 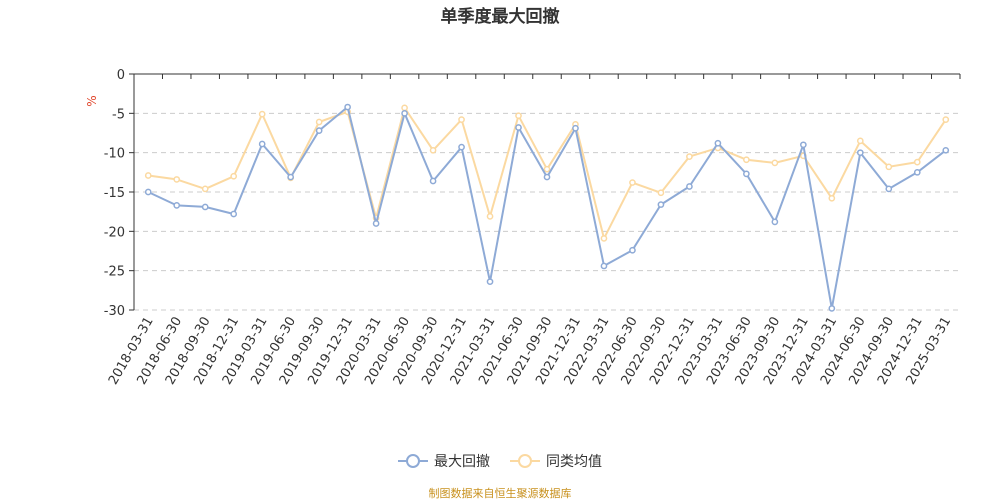 What do you see at coordinates (92, 100) in the screenshot?
I see `y-axis-unit: %` at bounding box center [92, 100].